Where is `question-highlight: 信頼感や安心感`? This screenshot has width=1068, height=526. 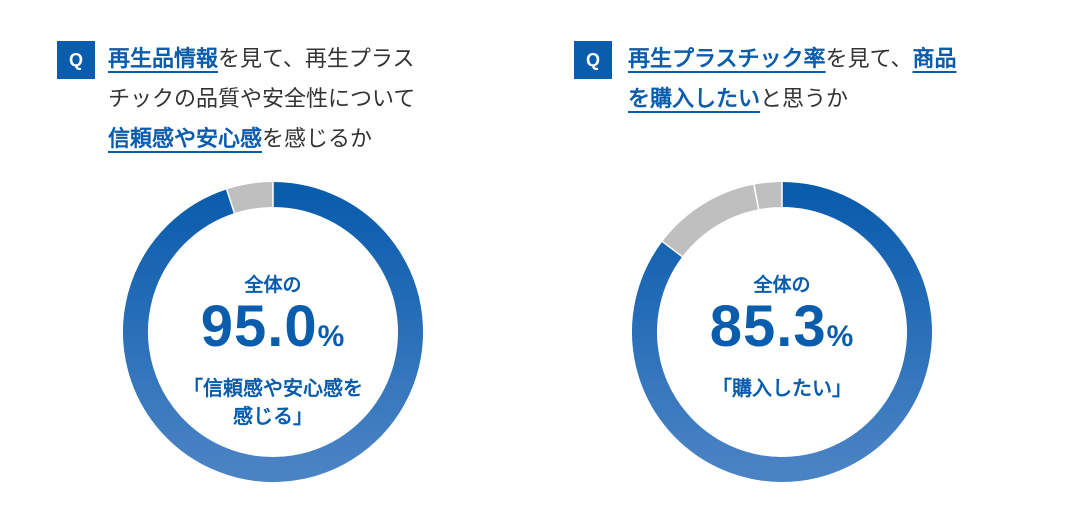 question-highlight: 信頼感や安心感 is located at coordinates (185, 139).